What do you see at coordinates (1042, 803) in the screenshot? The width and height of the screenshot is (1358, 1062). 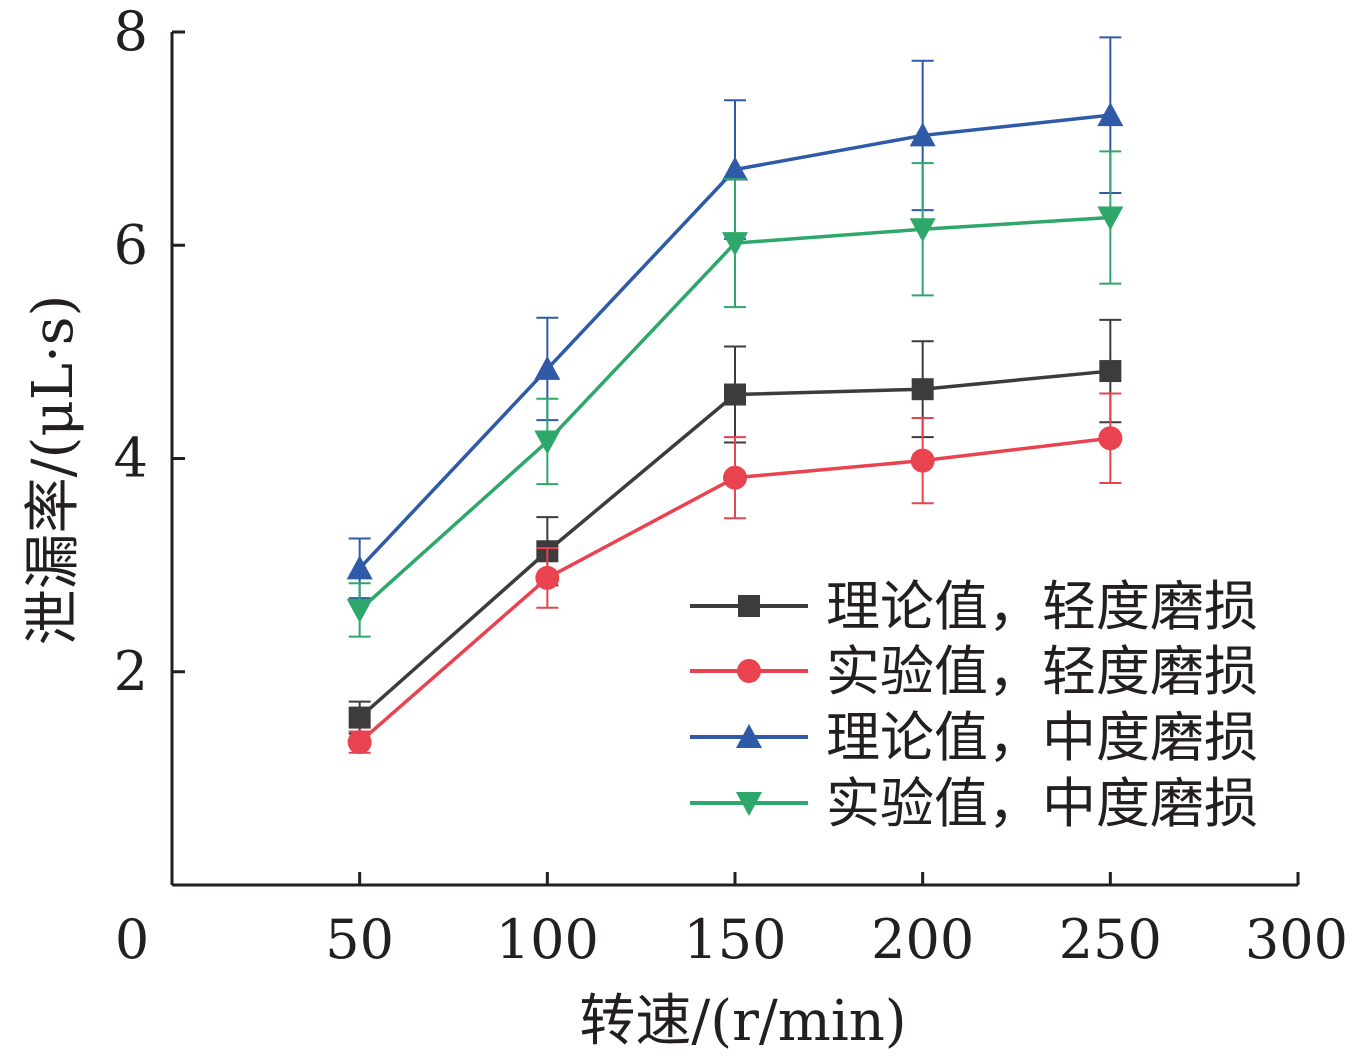 I see `legend-label: 实验值，中度磨损` at bounding box center [1042, 803].